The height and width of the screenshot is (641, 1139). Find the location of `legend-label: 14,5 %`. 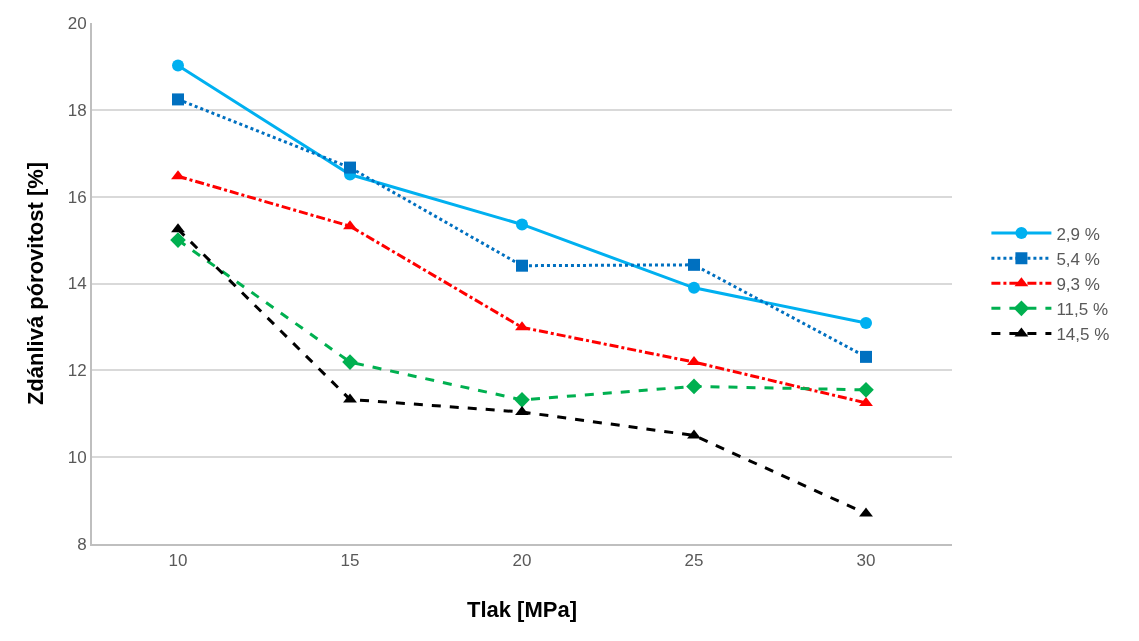

legend-label: 14,5 % is located at coordinates (1083, 335).